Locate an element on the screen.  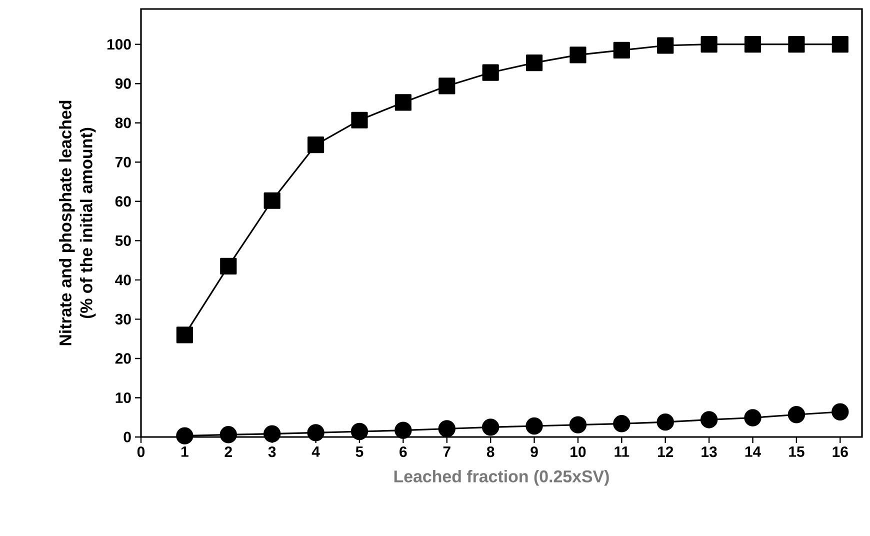
x-tick-label: 0 is located at coordinates (141, 452).